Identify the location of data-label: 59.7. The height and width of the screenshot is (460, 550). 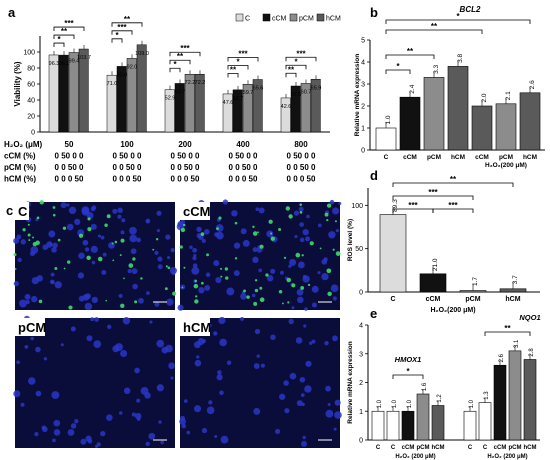
(248, 93).